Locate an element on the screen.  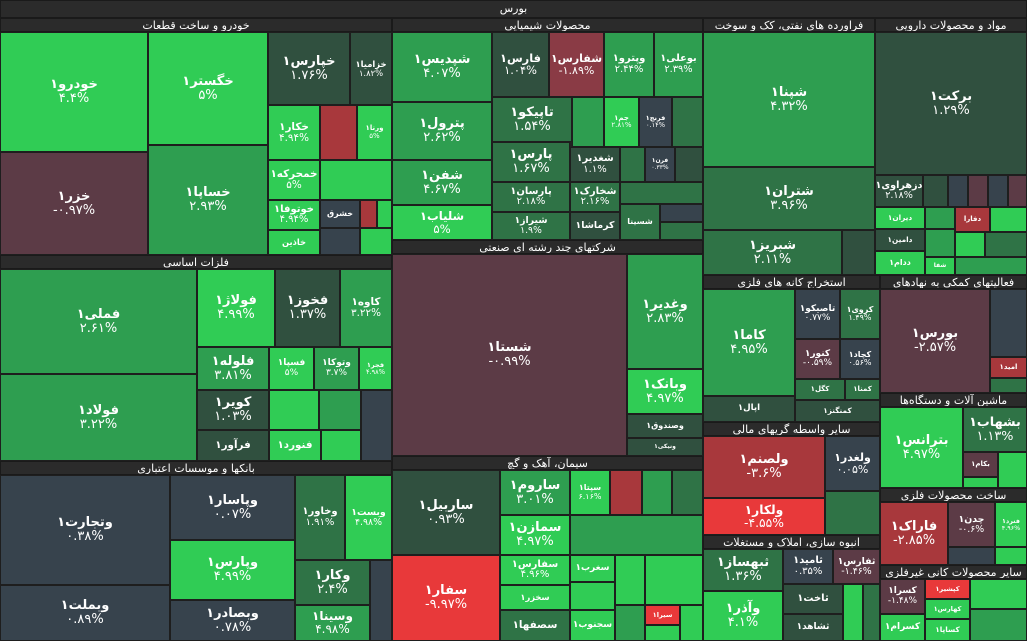
stock-symbol: وتوکا۱ is located at coordinates (336, 363).